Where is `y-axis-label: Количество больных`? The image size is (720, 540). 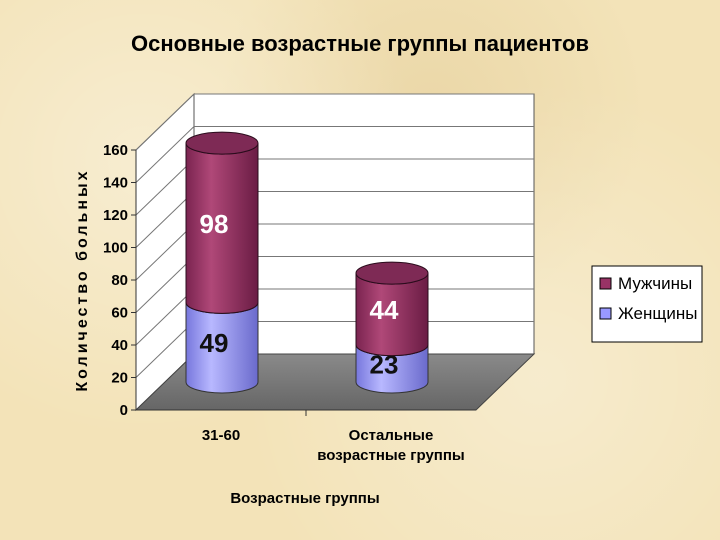 y-axis-label: Количество больных is located at coordinates (82, 279).